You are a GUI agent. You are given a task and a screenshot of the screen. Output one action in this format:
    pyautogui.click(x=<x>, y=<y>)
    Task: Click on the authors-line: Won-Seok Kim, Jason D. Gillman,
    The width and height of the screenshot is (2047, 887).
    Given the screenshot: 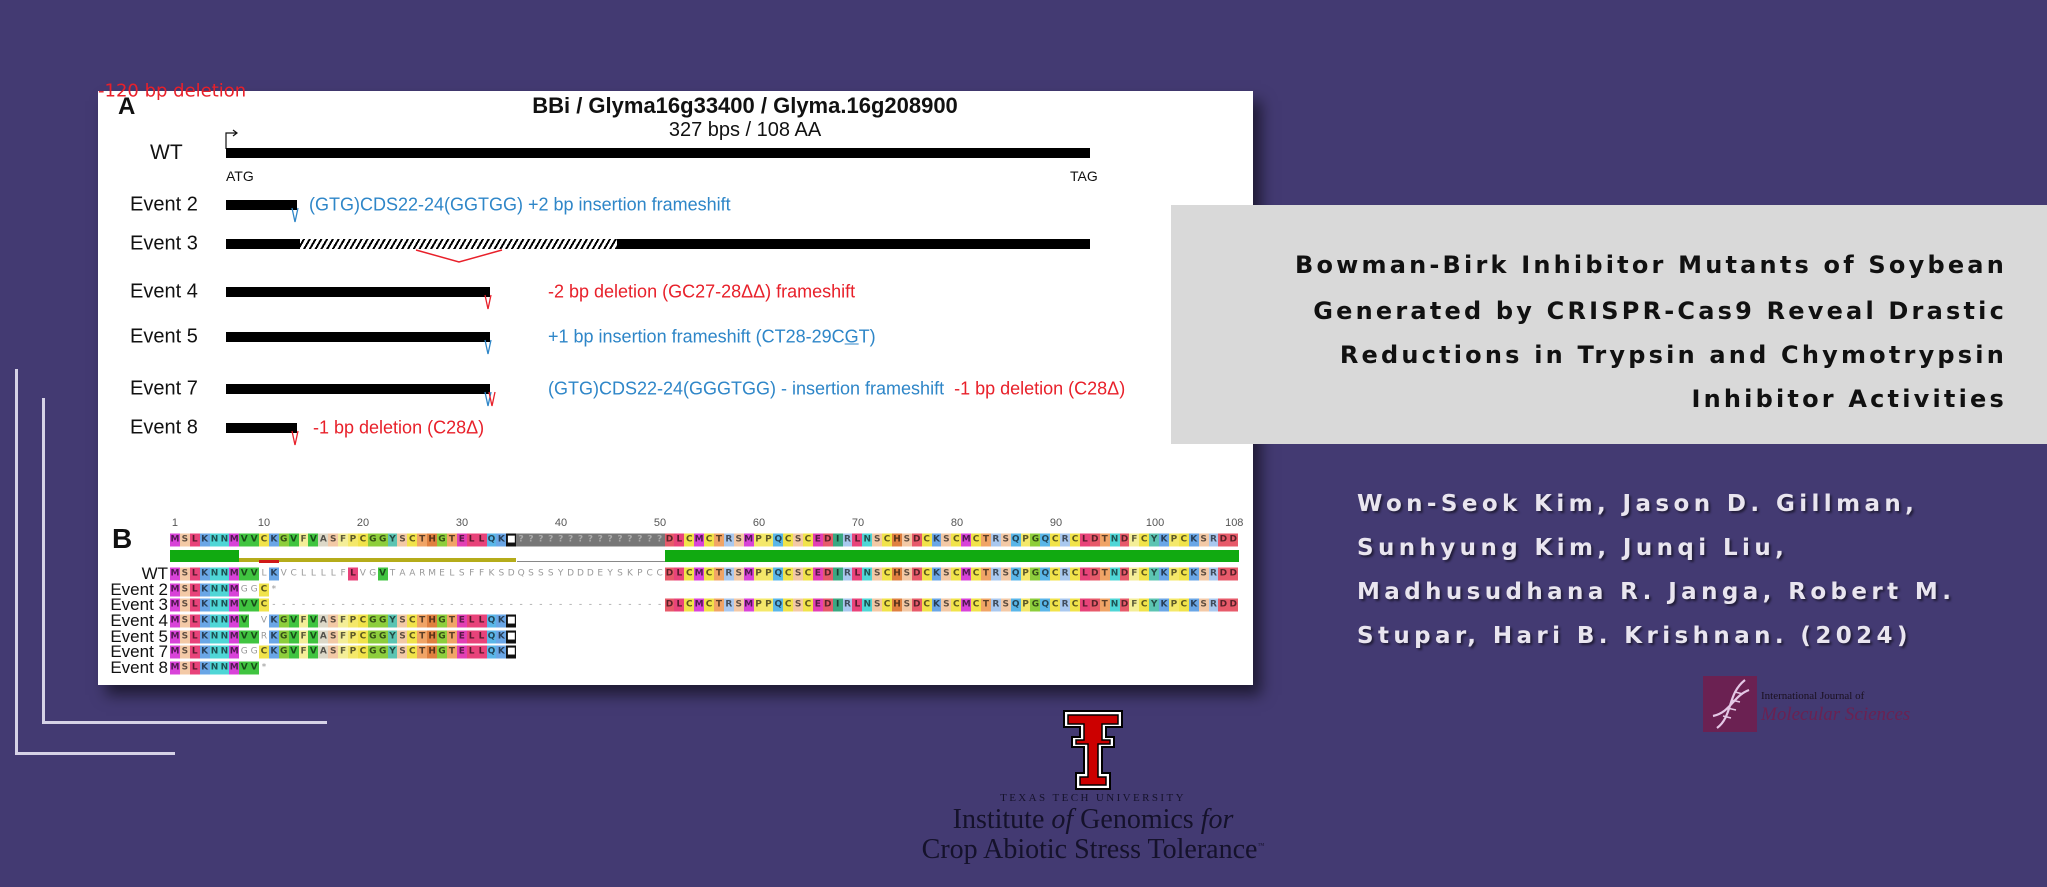 What is the action you would take?
    pyautogui.click(x=1638, y=504)
    